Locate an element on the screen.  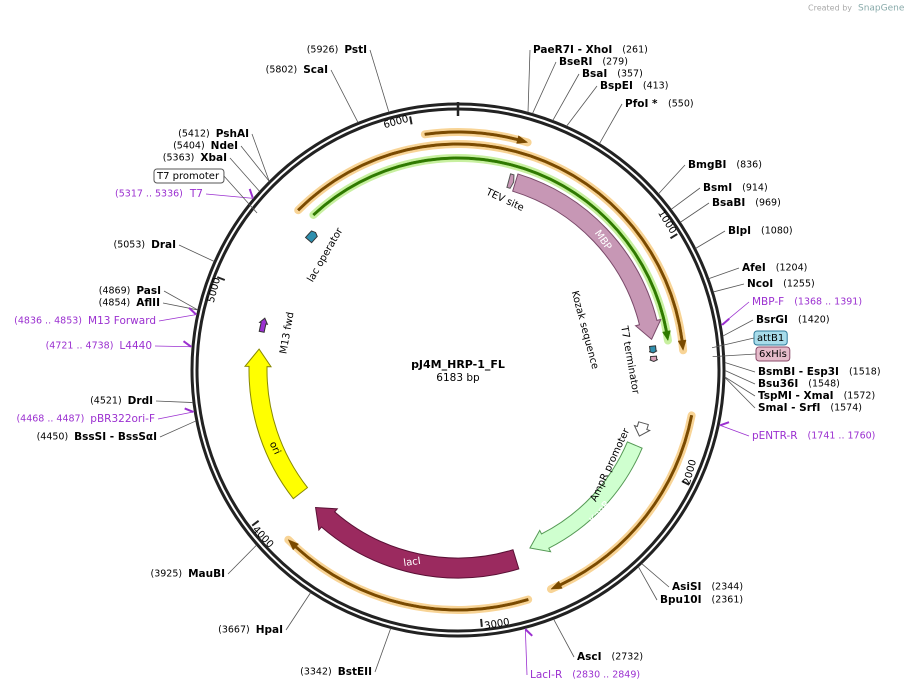
site-position: (1420) is located at coordinates (814, 320).